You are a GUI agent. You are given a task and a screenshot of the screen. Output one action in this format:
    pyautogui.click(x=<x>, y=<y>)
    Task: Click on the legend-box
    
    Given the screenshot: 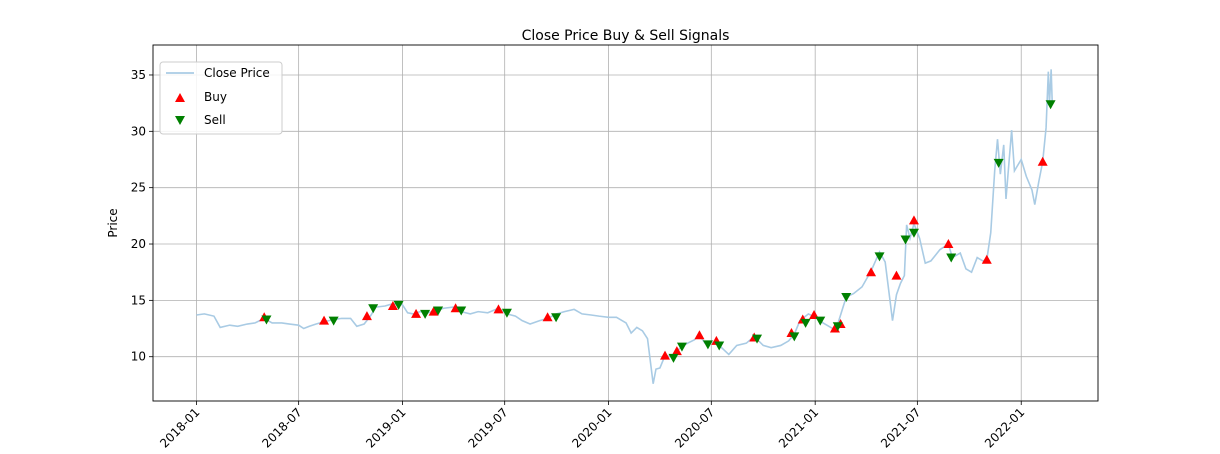 What is the action you would take?
    pyautogui.click(x=221, y=98)
    